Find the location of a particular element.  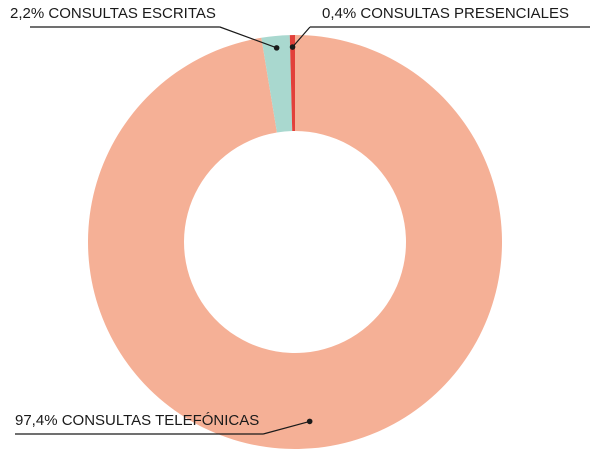

value-label: 0,4% is located at coordinates (341, 13).